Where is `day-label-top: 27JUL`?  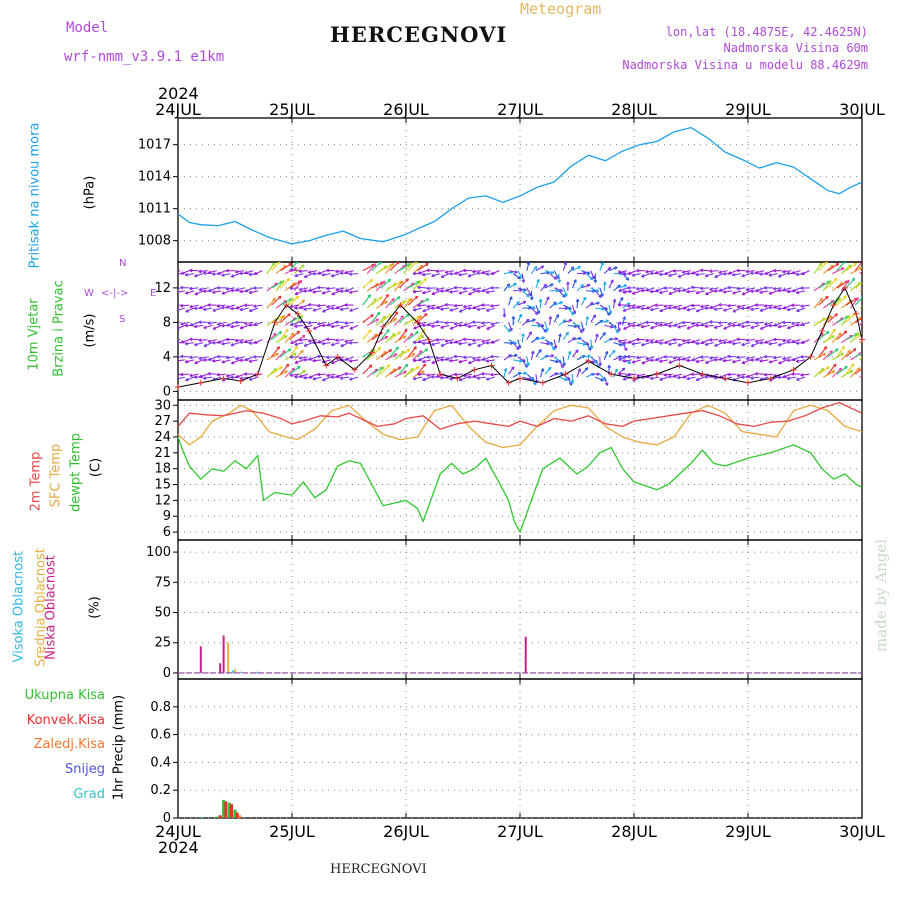 day-label-top: 27JUL is located at coordinates (520, 109).